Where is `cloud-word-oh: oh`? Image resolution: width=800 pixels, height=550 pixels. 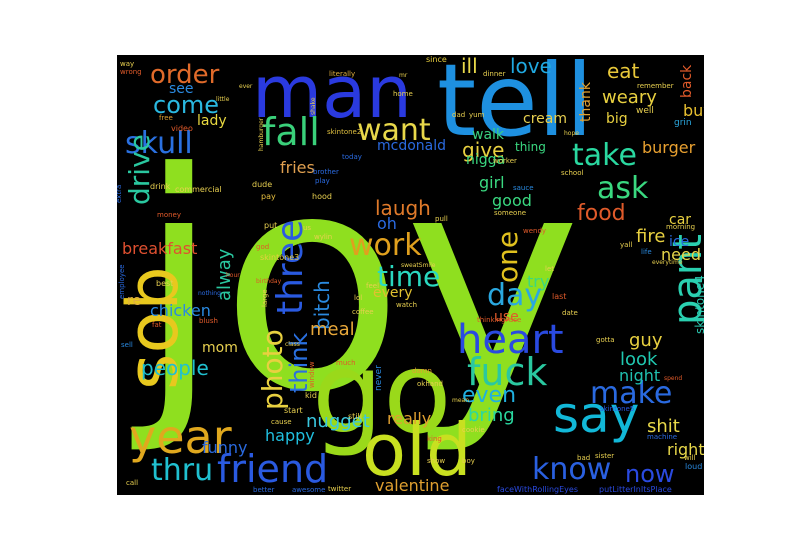 cloud-word-oh: oh is located at coordinates (387, 223).